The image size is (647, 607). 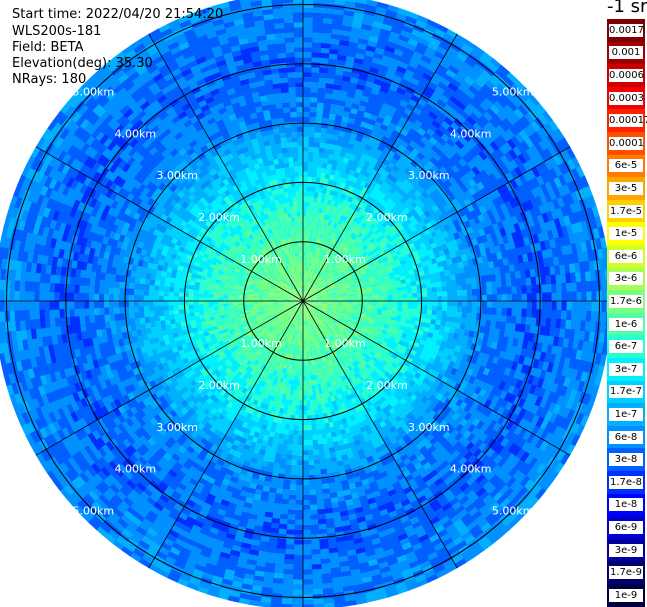 I want to click on colorbar-cell: 3e-8, so click(x=626, y=460).